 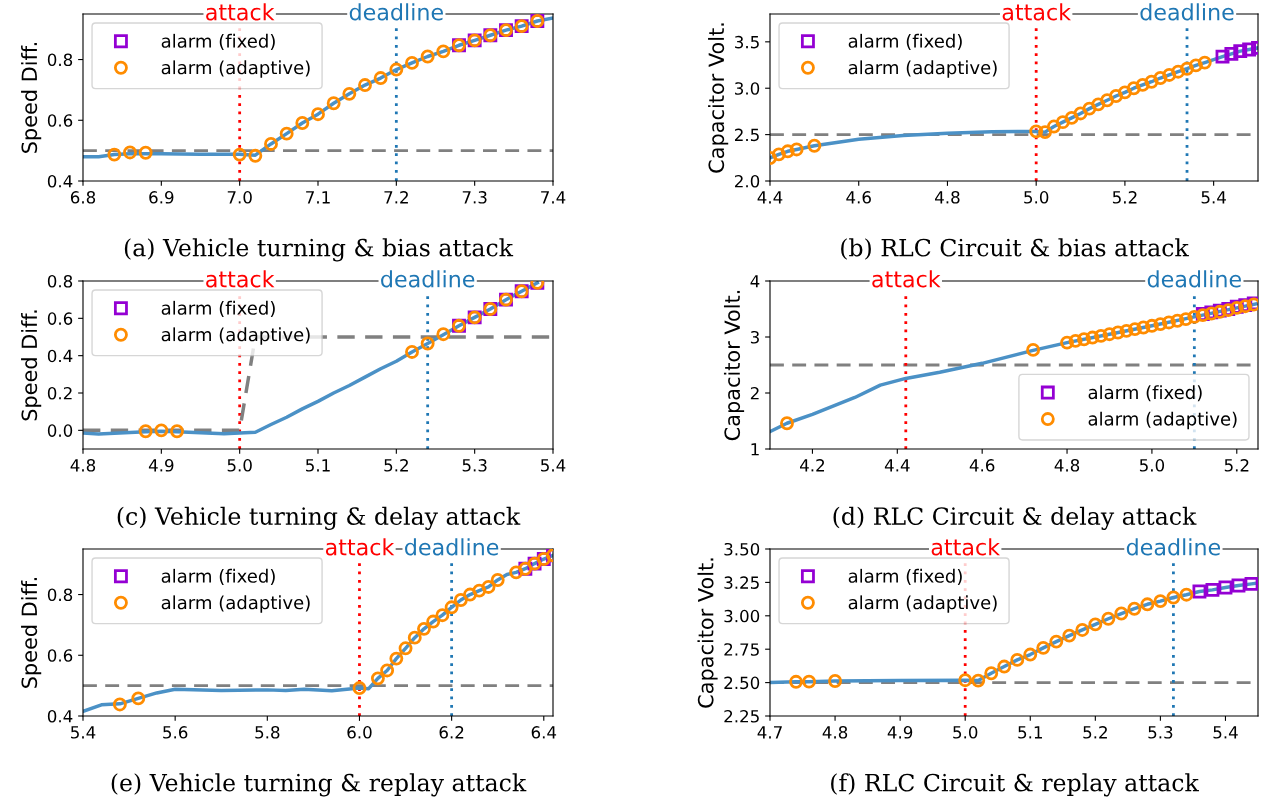 I want to click on text: (a) Vehicle turning & bias attack, so click(x=319, y=250).